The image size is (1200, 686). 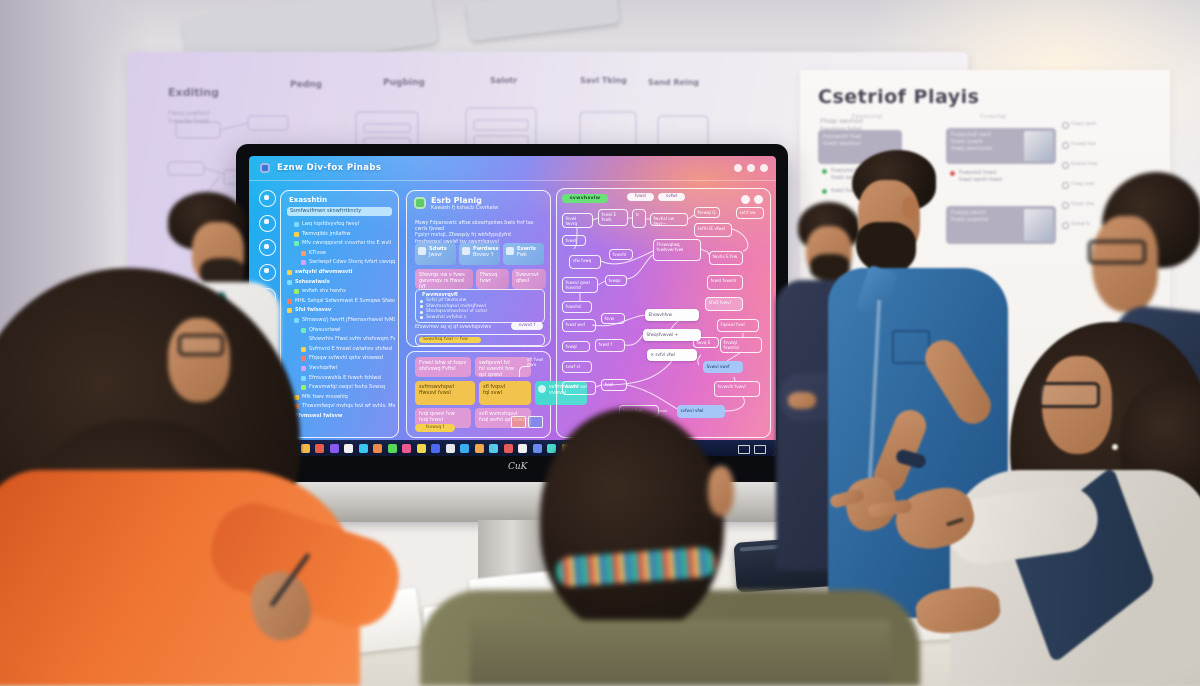 What do you see at coordinates (577, 307) in the screenshot?
I see `flow-node: fvwvhsl` at bounding box center [577, 307].